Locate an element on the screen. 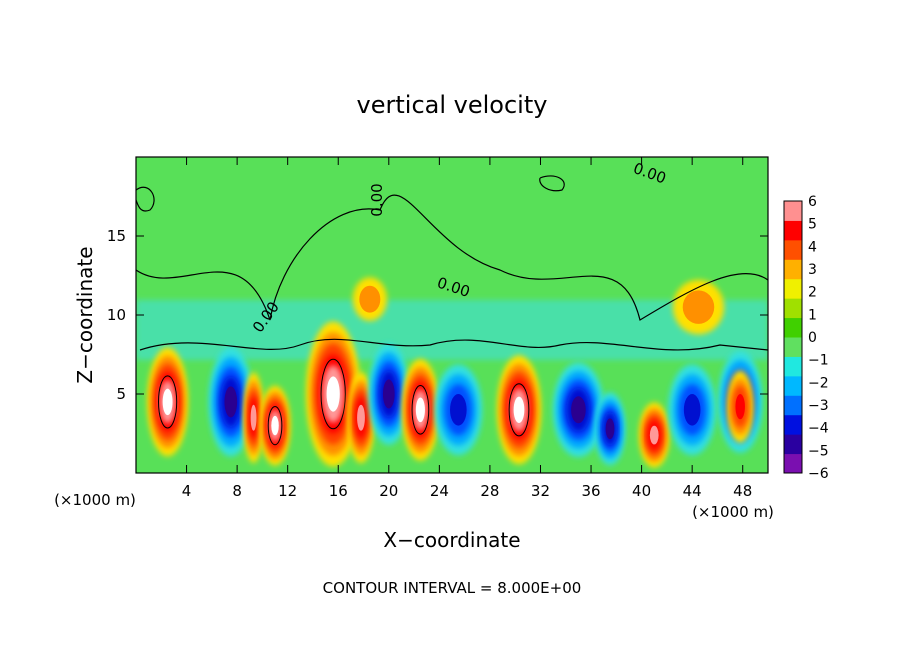 The width and height of the screenshot is (904, 654). chart-title: vertical velocity is located at coordinates (452, 105).